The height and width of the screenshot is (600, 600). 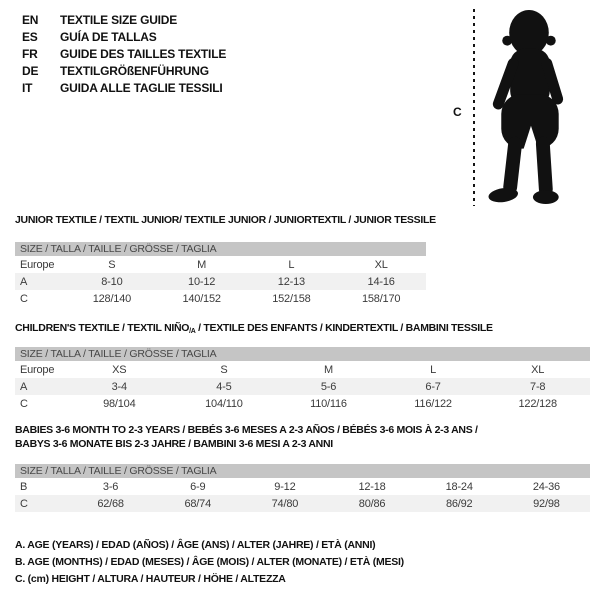 I want to click on language-row-en: EN TEXTILE SIZE GUIDE, so click(x=124, y=20).